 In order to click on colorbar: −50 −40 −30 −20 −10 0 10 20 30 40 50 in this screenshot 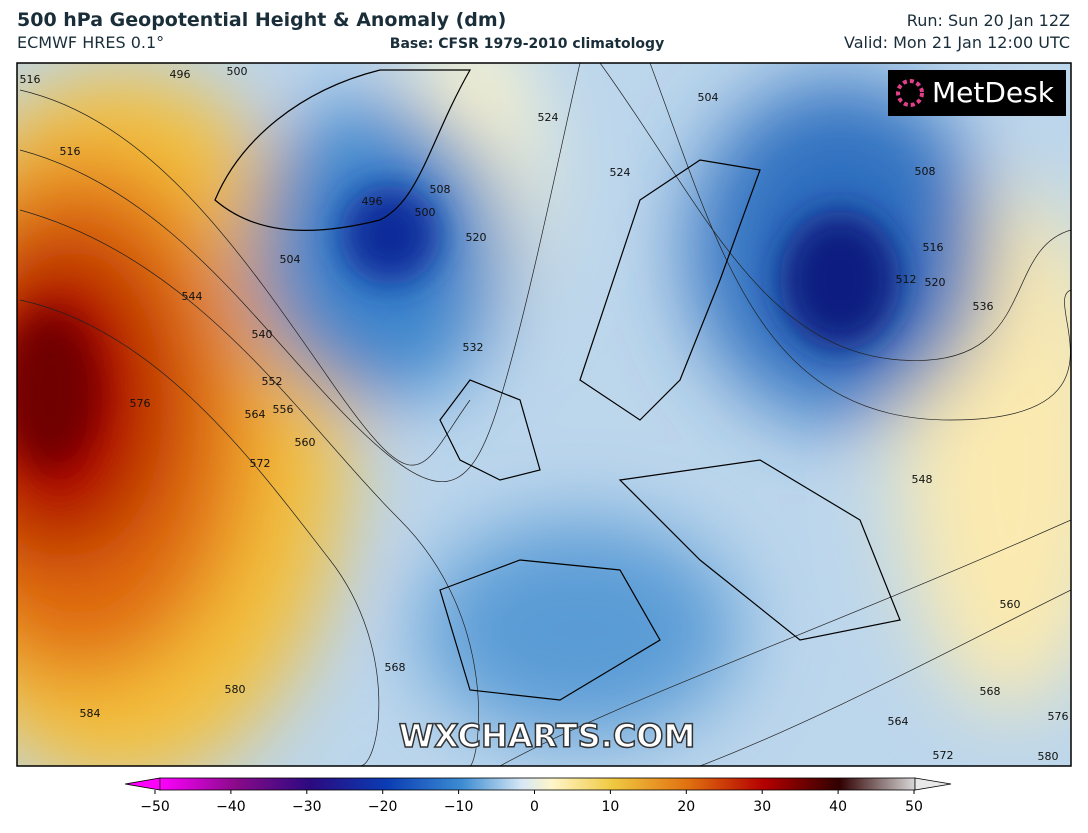, I will do `click(538, 796)`.